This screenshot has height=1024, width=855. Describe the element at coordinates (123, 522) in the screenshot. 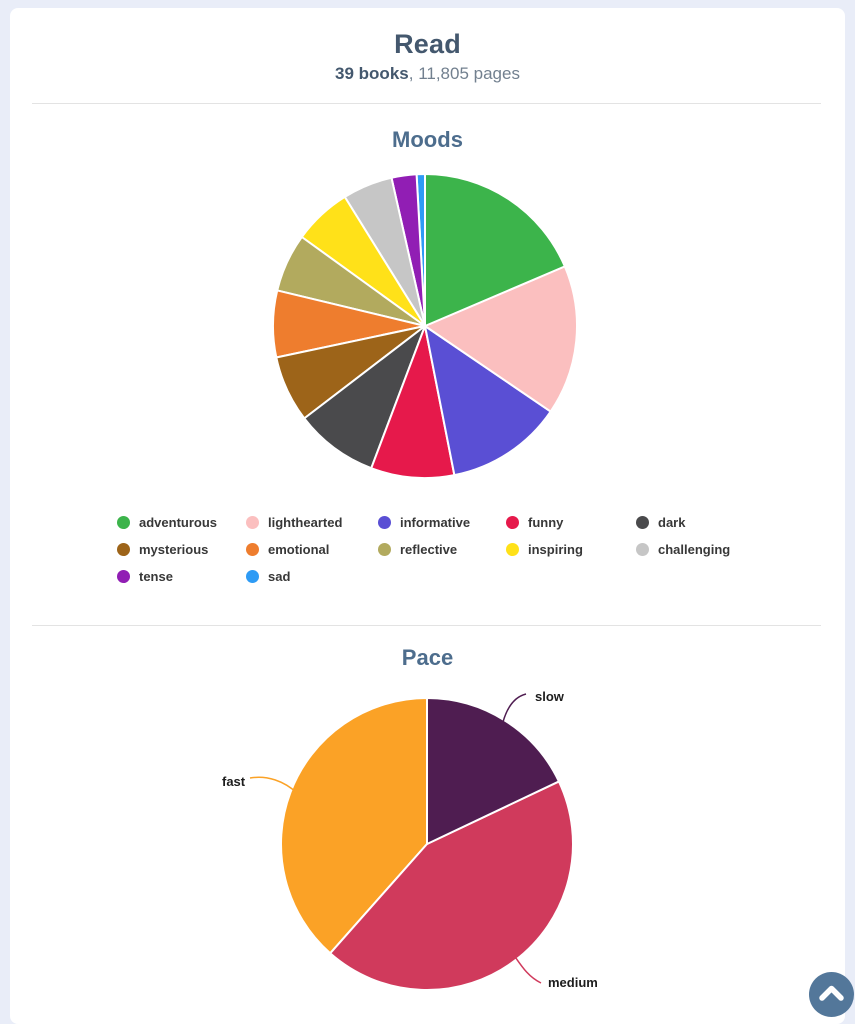

I see `legend-dot-adventurous` at that location.